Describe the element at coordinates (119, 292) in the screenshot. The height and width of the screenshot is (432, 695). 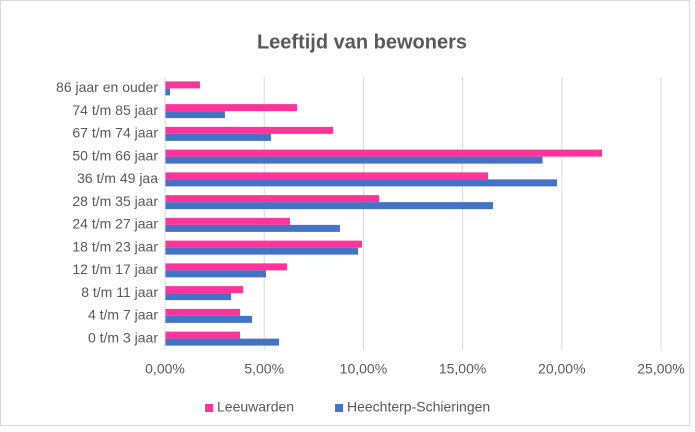
I see `y-tick-label: 8 t/m 11 jaar` at that location.